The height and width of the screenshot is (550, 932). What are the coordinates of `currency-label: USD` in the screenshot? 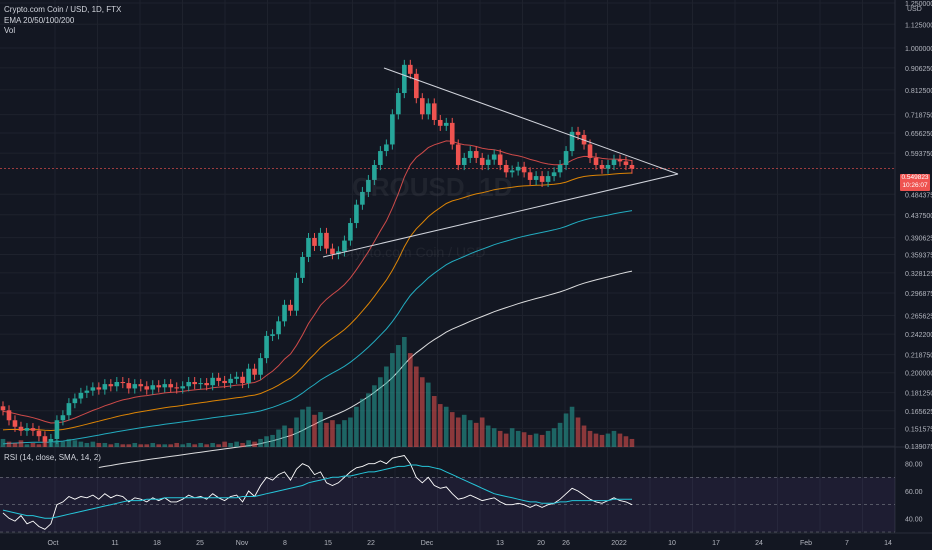 It's located at (914, 9).